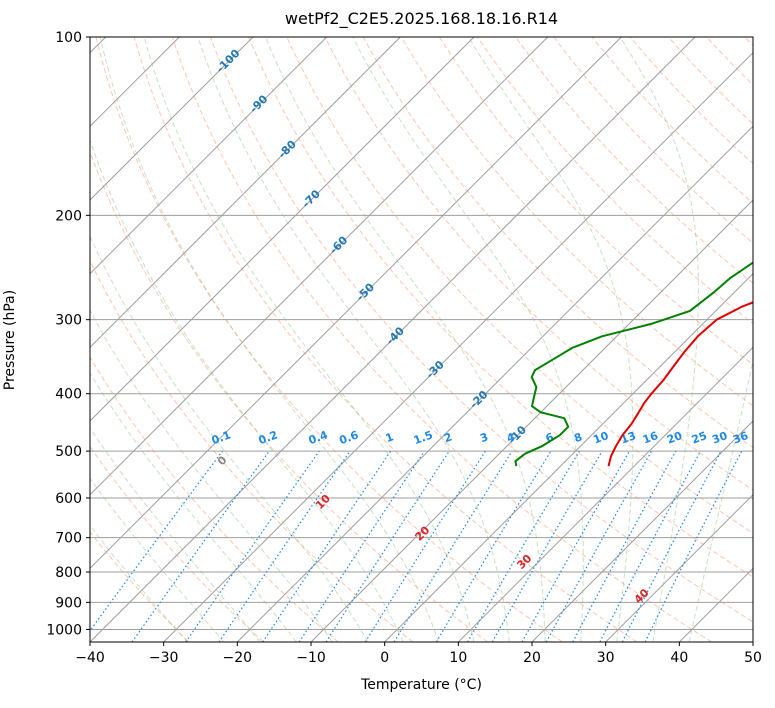 The width and height of the screenshot is (775, 708). Describe the element at coordinates (606, 658) in the screenshot. I see `x-tick-label: 30` at that location.